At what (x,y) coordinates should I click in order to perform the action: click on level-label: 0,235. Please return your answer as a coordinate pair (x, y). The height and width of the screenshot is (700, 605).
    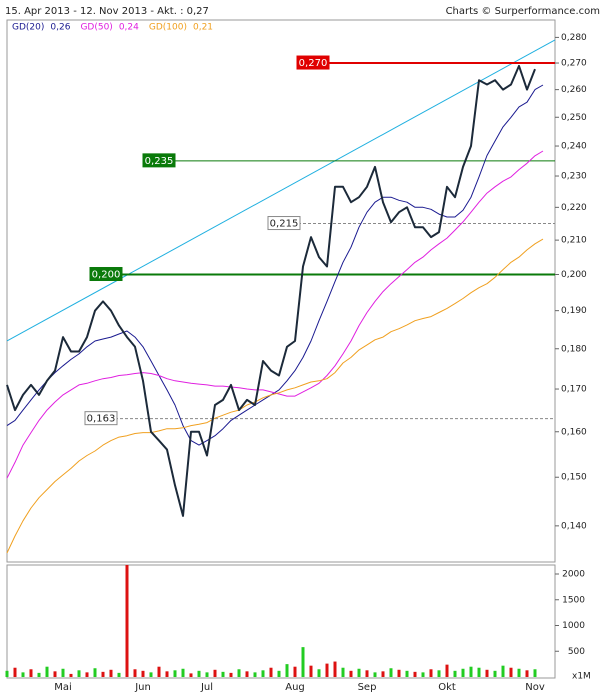
    Looking at the image, I should click on (159, 161).